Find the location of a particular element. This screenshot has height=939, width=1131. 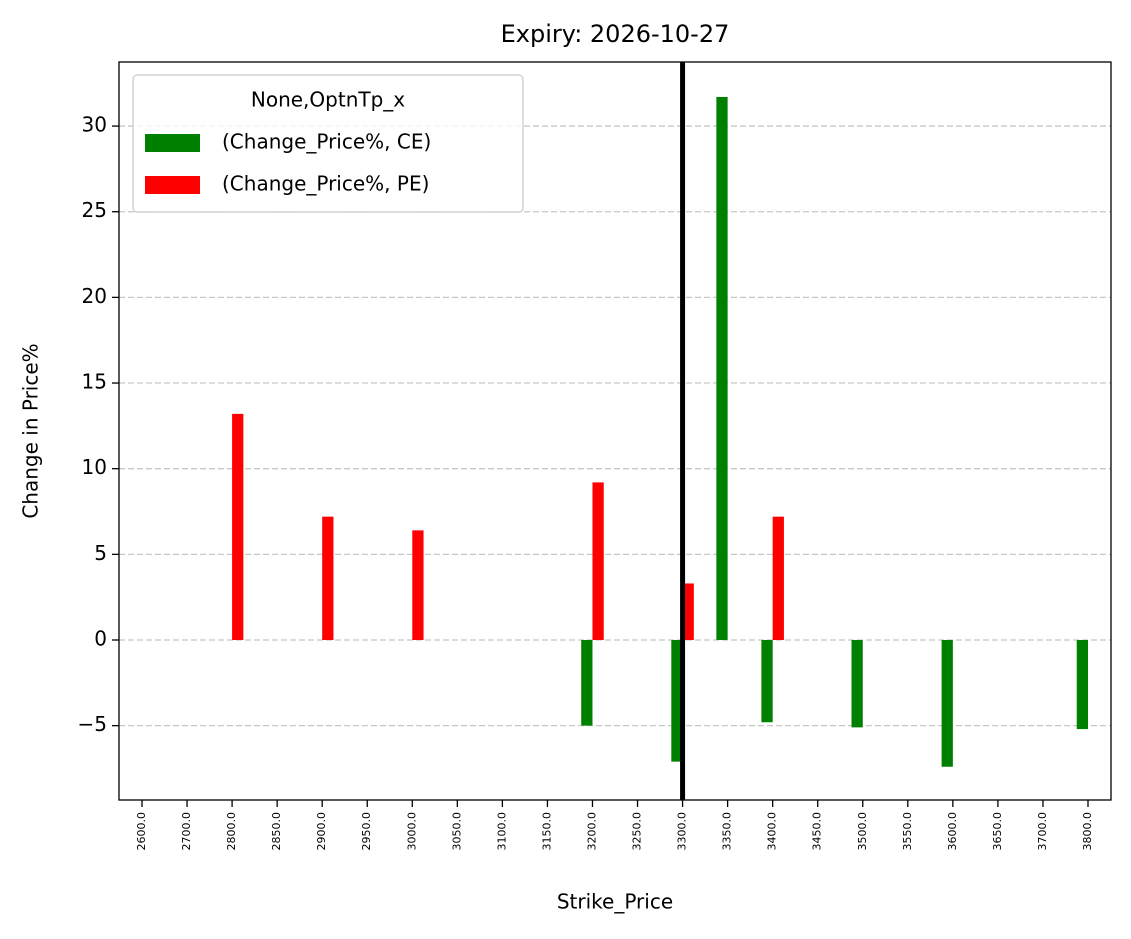

y-tick-label: 10 is located at coordinates (94, 467).